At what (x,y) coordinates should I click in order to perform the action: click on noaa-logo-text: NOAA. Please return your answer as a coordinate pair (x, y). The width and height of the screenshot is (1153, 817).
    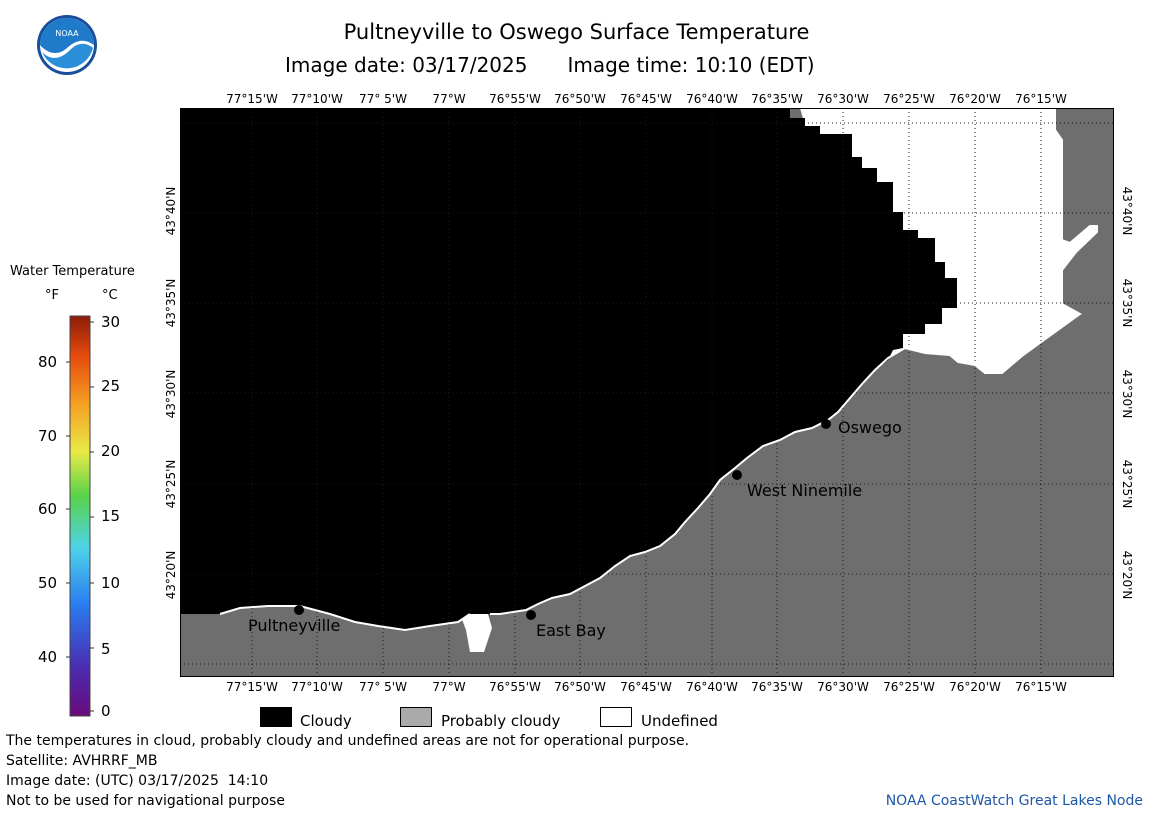
    Looking at the image, I should click on (67, 33).